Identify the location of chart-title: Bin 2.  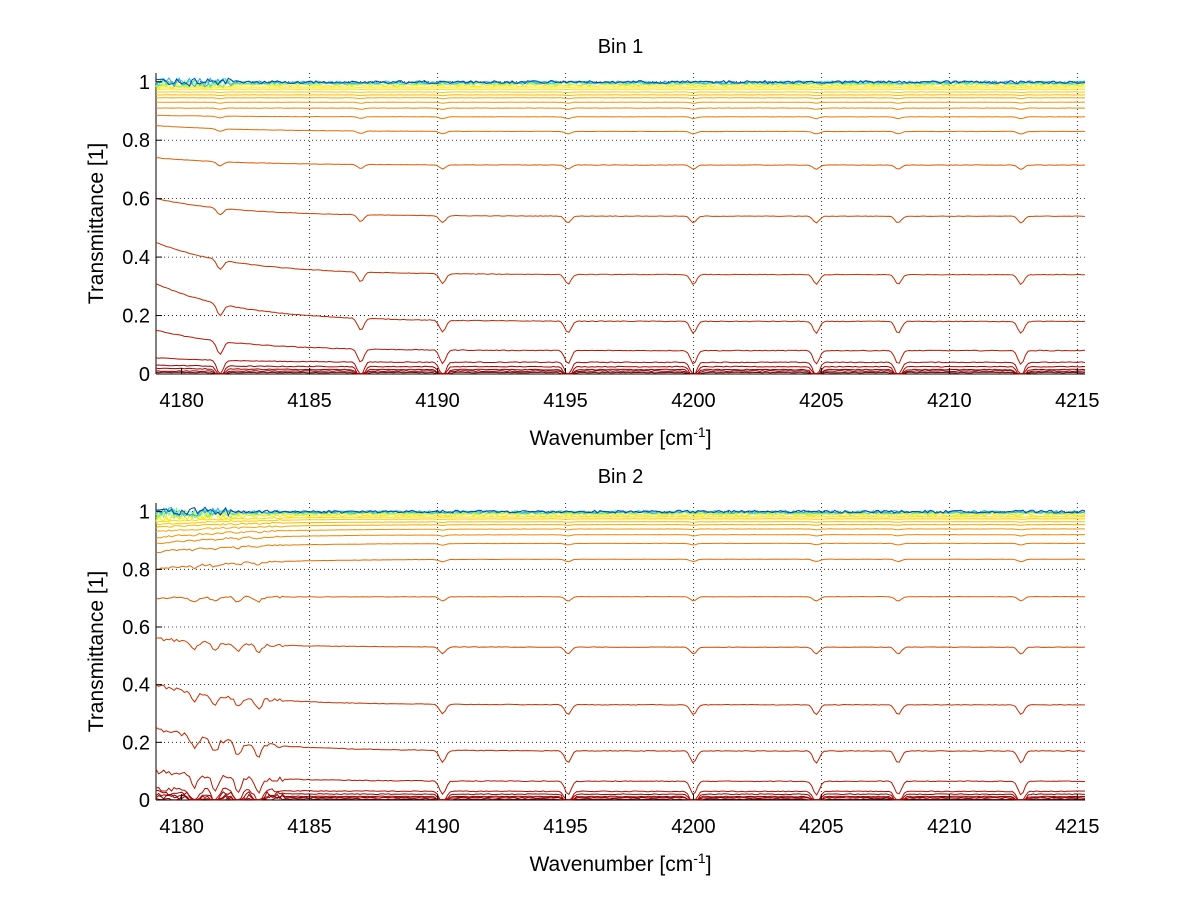
(621, 477).